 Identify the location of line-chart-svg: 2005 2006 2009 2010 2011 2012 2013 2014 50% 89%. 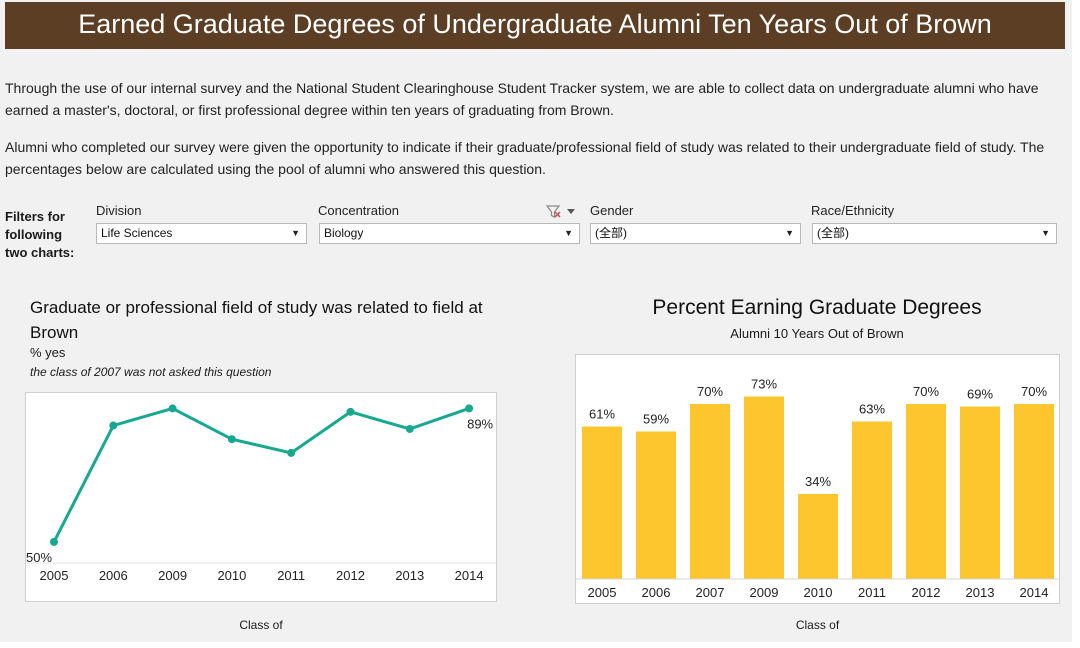
(261, 493).